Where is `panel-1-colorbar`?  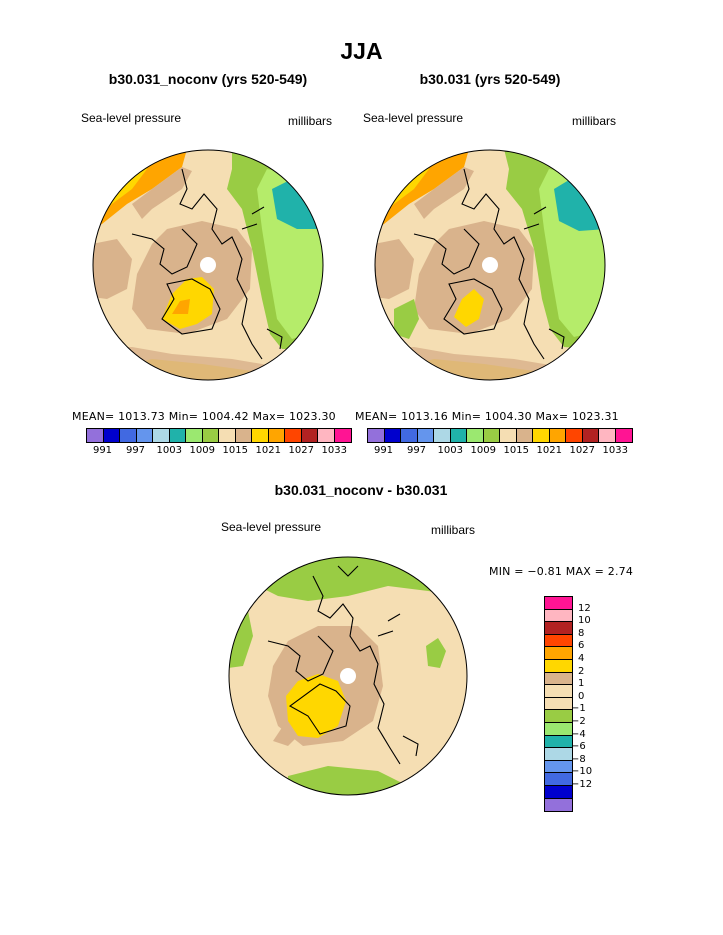
panel-1-colorbar is located at coordinates (219, 435).